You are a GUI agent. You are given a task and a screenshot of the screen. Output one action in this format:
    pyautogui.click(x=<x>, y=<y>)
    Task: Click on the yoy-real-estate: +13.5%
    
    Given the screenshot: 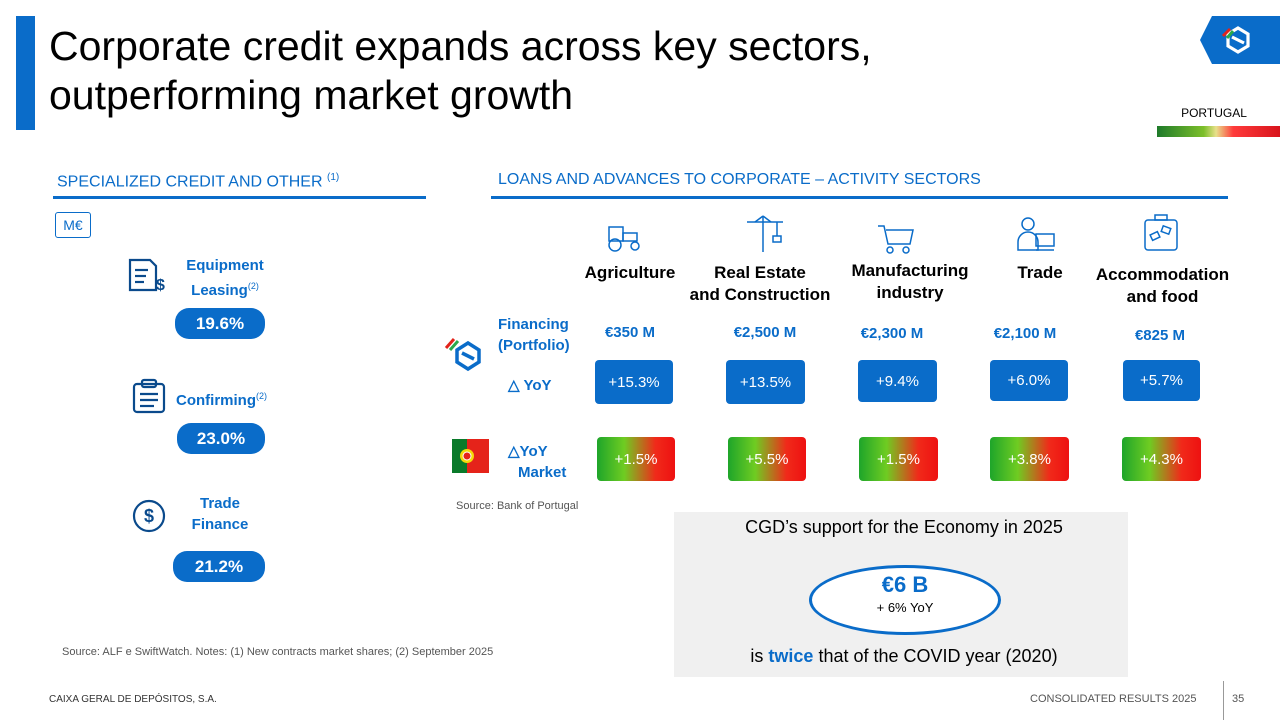 What is the action you would take?
    pyautogui.click(x=765, y=382)
    